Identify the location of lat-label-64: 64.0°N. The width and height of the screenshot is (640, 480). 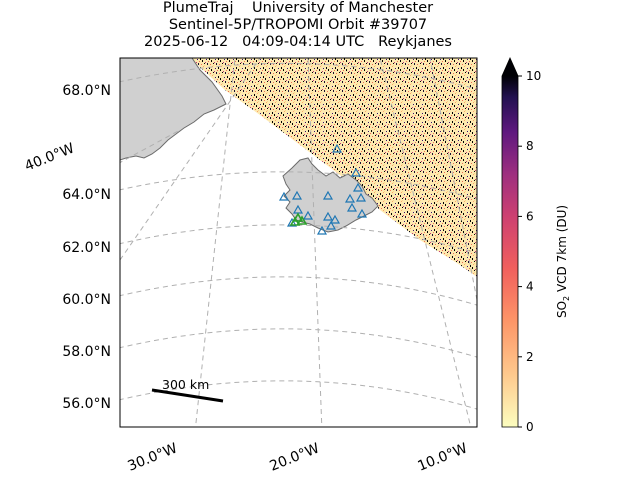
(86, 195).